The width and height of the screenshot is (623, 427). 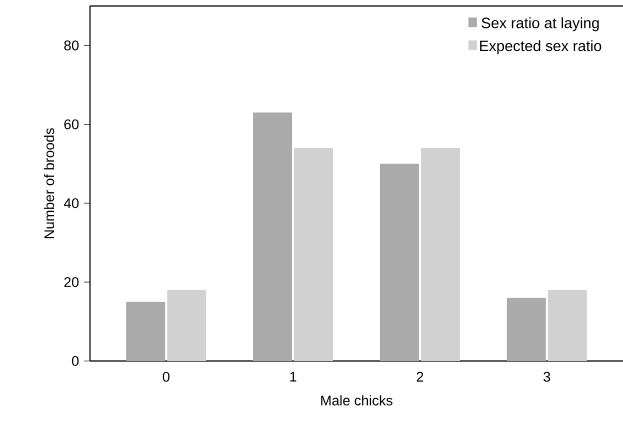 I want to click on legend-label: Expected sex ratio, so click(x=541, y=47).